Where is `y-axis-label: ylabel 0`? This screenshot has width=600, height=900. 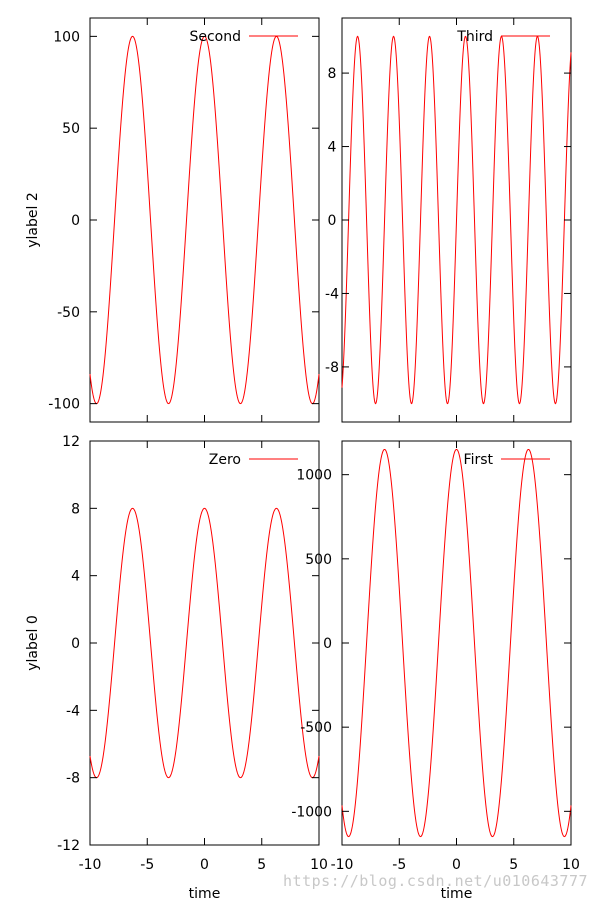 y-axis-label: ylabel 0 is located at coordinates (33, 643).